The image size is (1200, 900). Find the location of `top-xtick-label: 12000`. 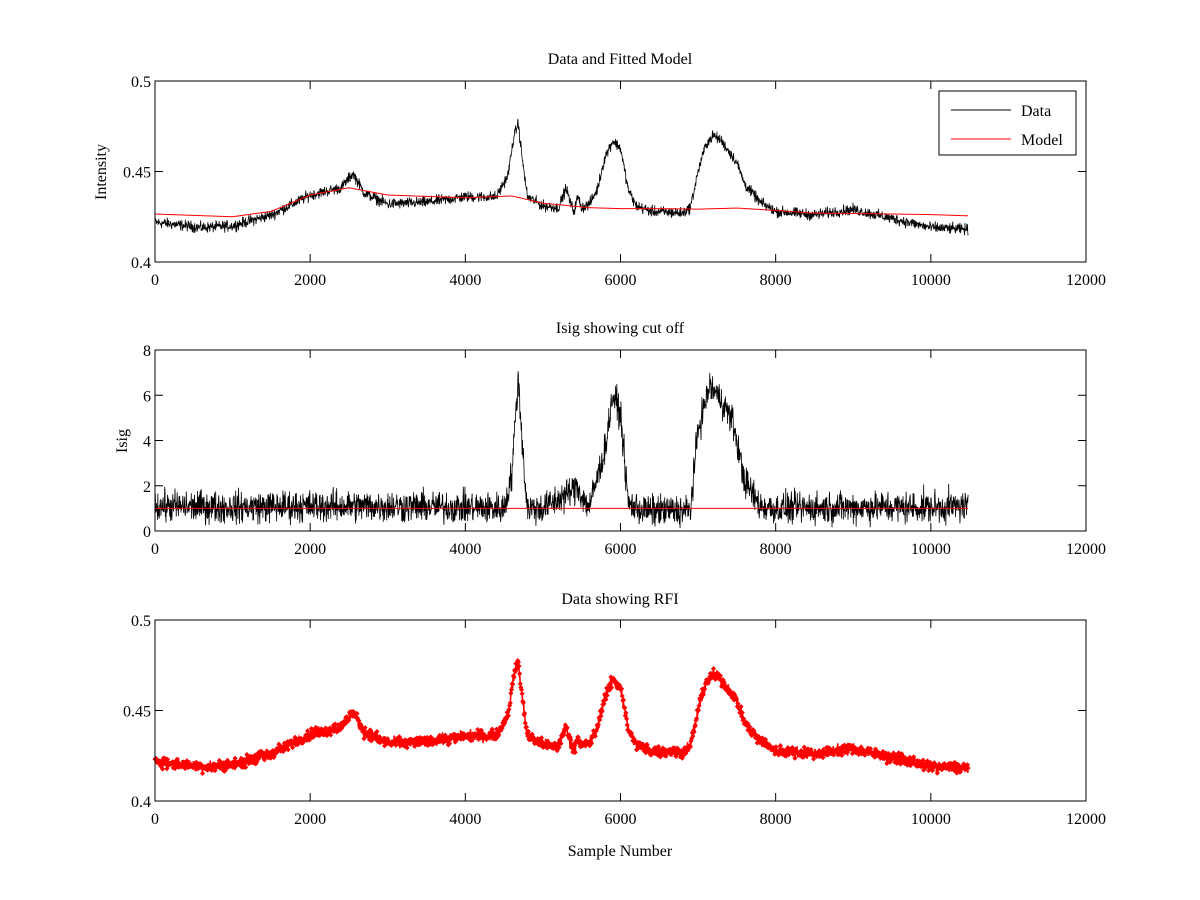

top-xtick-label: 12000 is located at coordinates (1086, 280).